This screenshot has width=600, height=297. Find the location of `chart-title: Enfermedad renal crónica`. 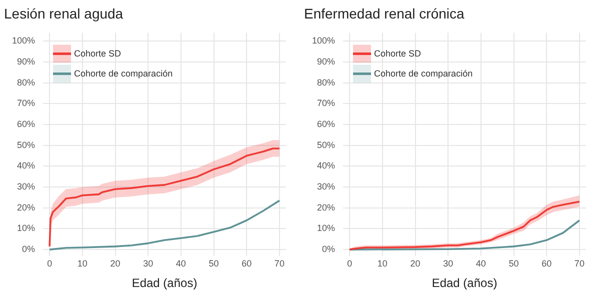

chart-title: Enfermedad renal crónica is located at coordinates (384, 13).